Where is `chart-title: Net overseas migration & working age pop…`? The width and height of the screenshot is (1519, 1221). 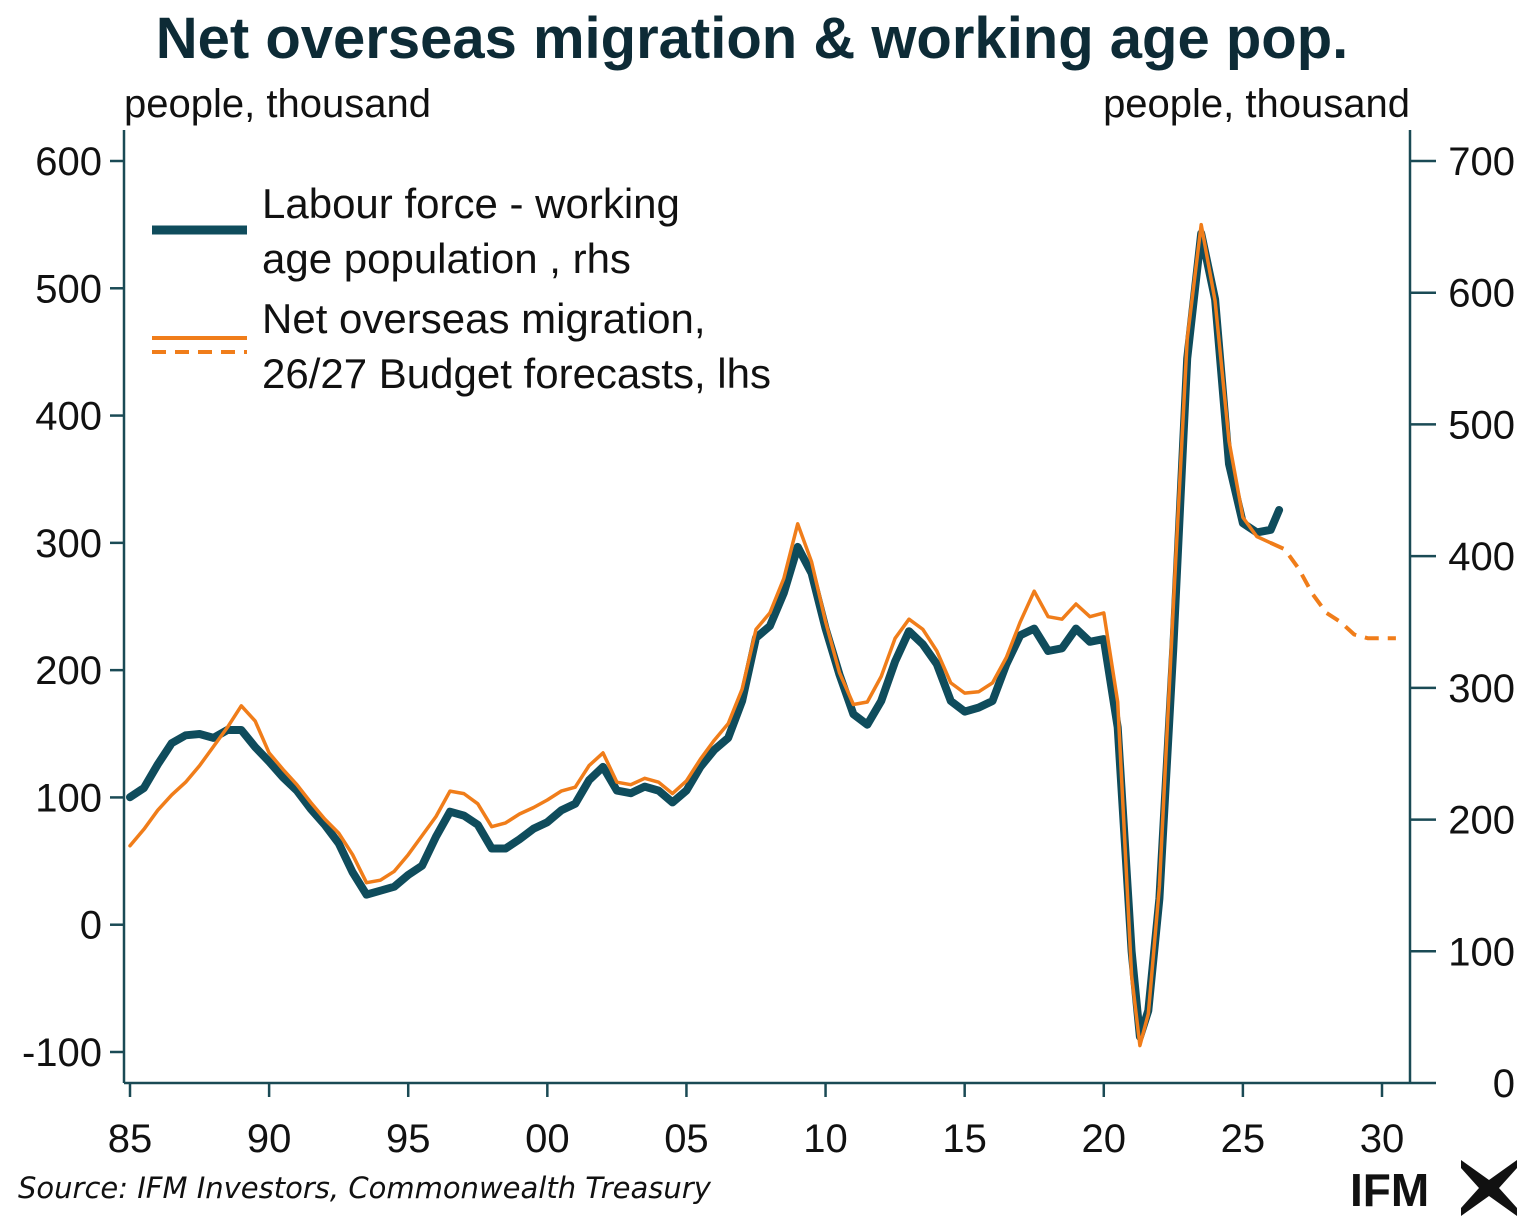
chart-title: Net overseas migration & working age pop… is located at coordinates (752, 38).